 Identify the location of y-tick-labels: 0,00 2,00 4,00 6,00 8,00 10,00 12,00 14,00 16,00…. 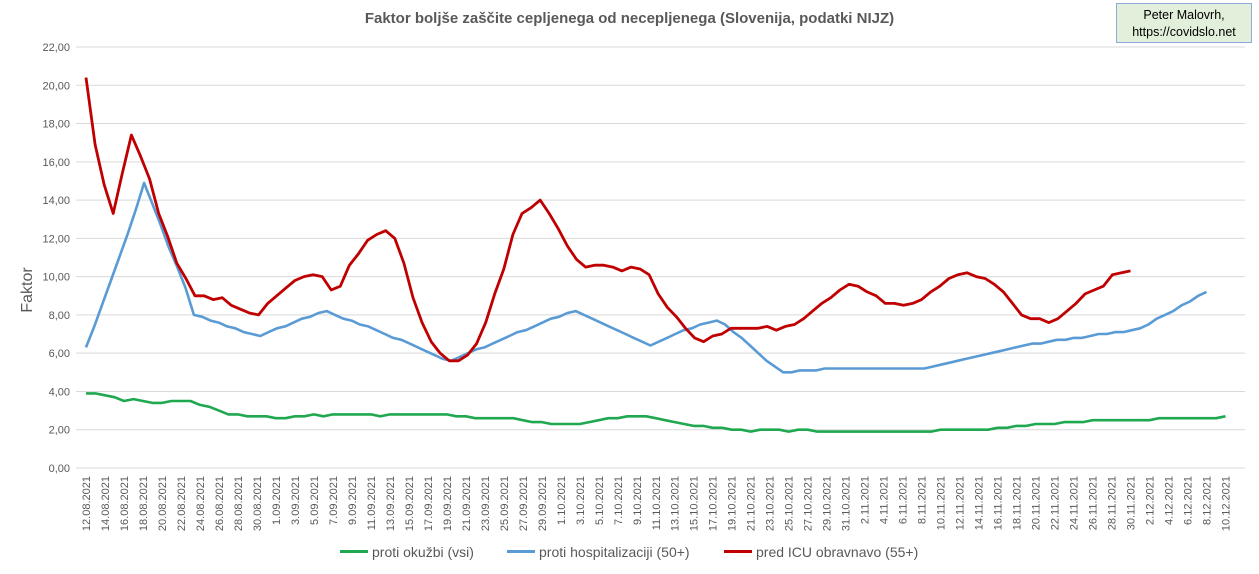
(56, 258).